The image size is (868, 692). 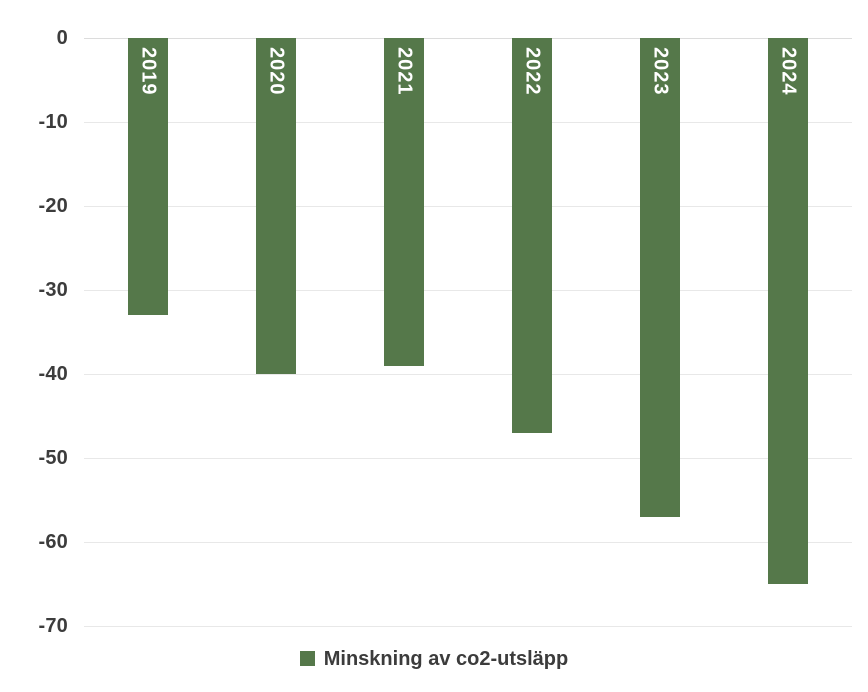 I want to click on bar-category-label: 2023, so click(x=660, y=71).